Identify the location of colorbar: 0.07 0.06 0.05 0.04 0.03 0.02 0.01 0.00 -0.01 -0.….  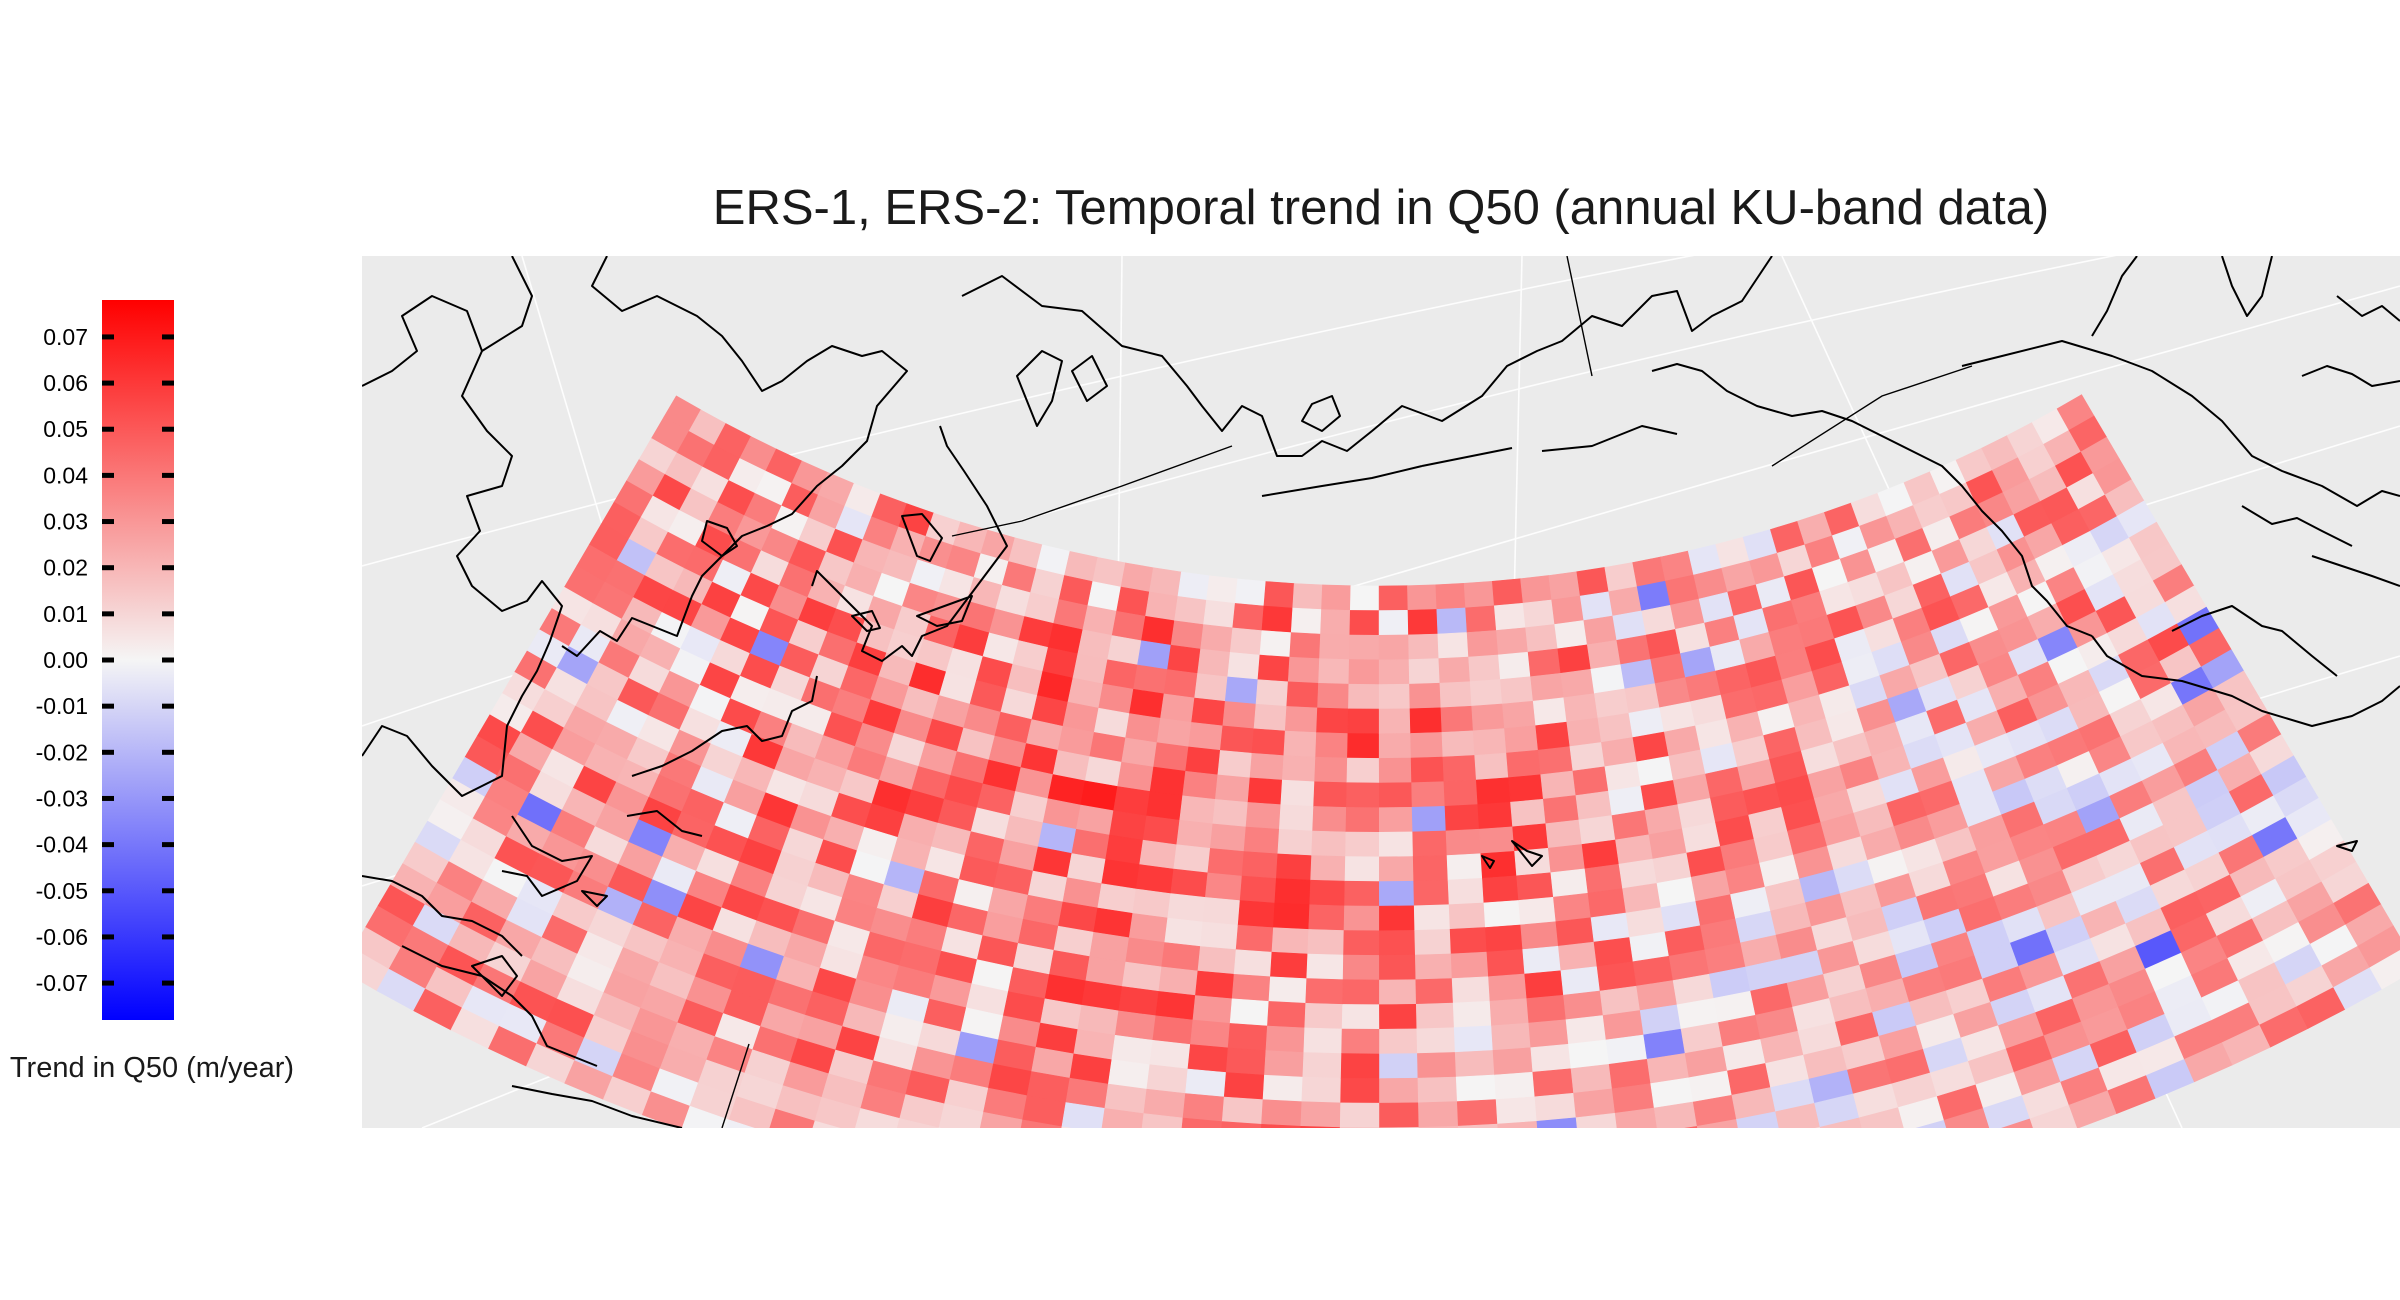
(105, 660).